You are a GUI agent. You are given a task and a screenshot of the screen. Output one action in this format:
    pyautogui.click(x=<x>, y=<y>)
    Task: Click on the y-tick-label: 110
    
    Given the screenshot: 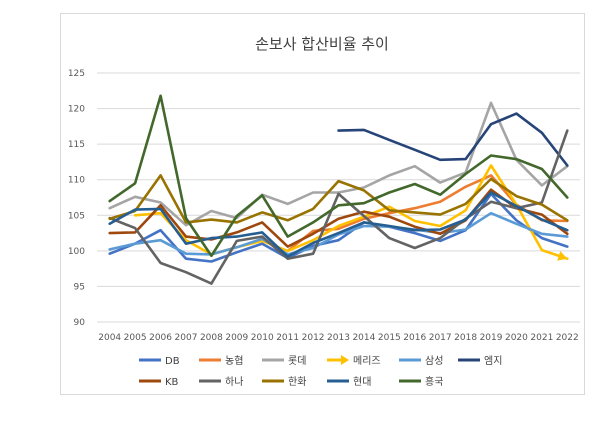 What is the action you would take?
    pyautogui.click(x=76, y=181)
    